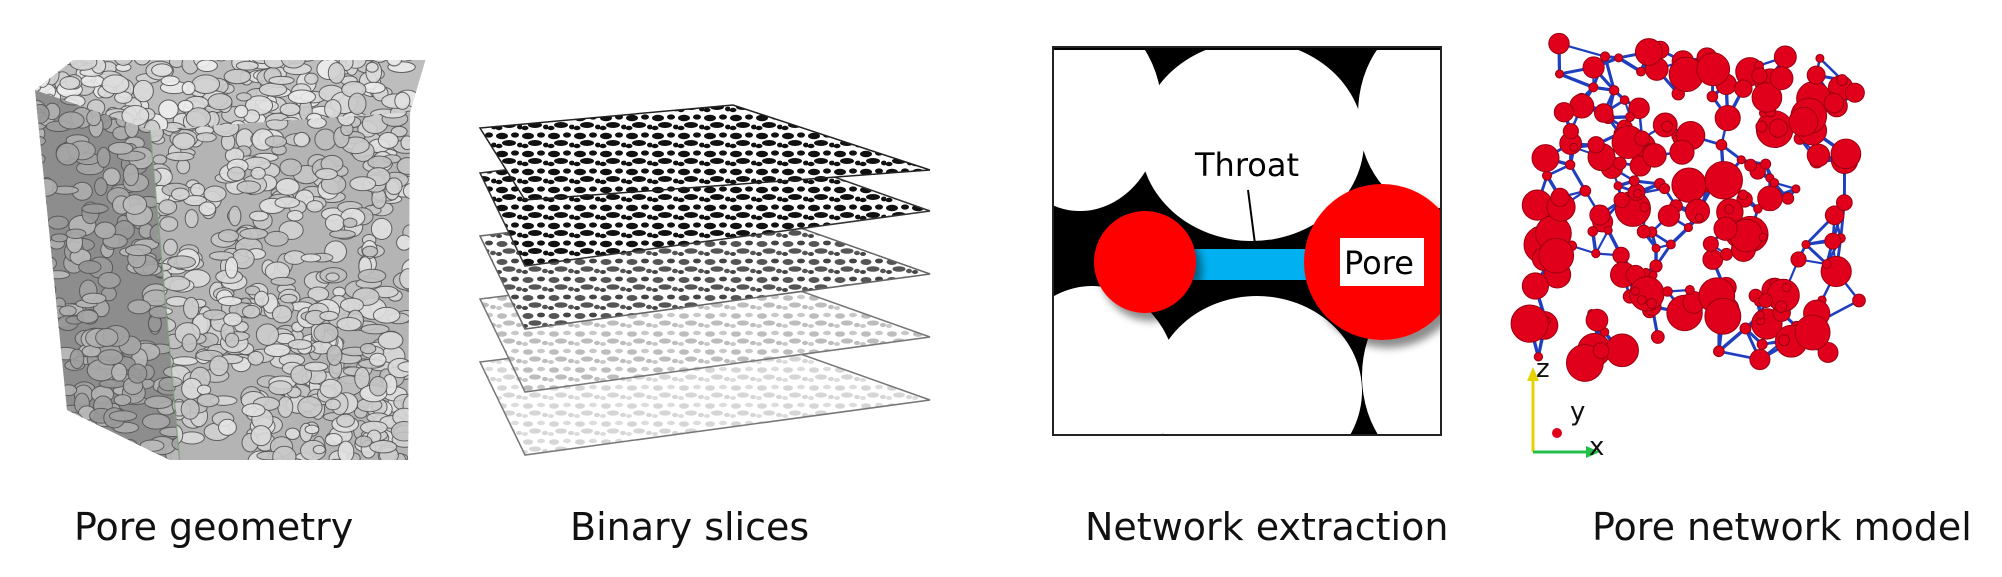 The image size is (2002, 577). Describe the element at coordinates (1565, 408) in the screenshot. I see `axis-triad: z y x` at that location.